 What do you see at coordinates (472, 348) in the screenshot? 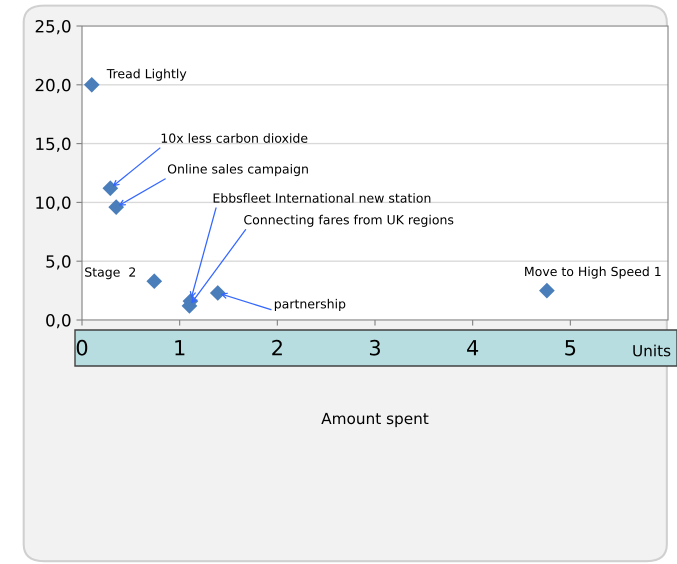
I see `x-tick-label: 4` at bounding box center [472, 348].